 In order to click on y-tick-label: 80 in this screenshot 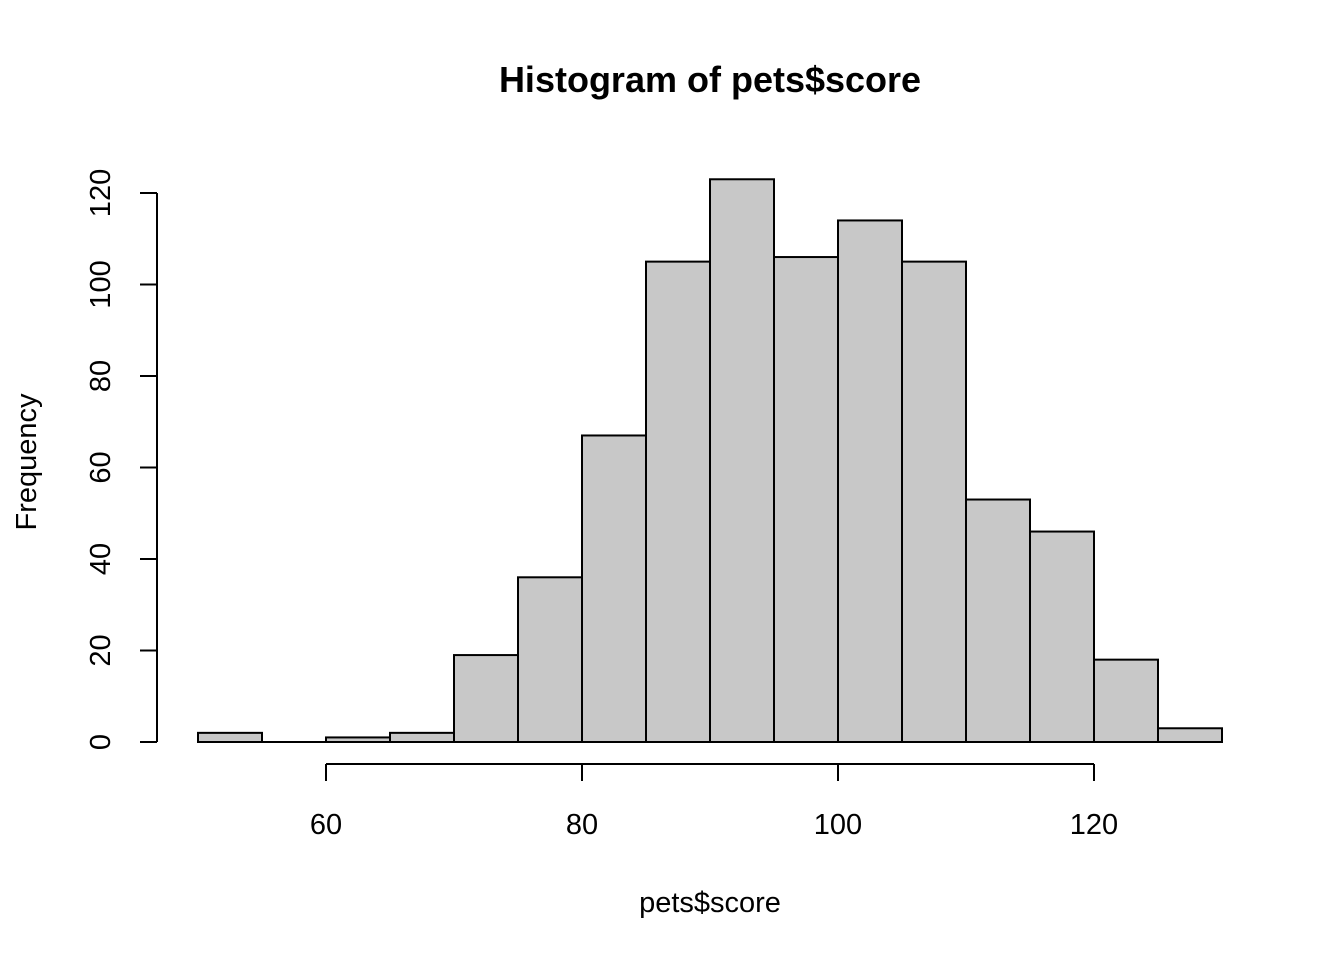, I will do `click(101, 376)`.